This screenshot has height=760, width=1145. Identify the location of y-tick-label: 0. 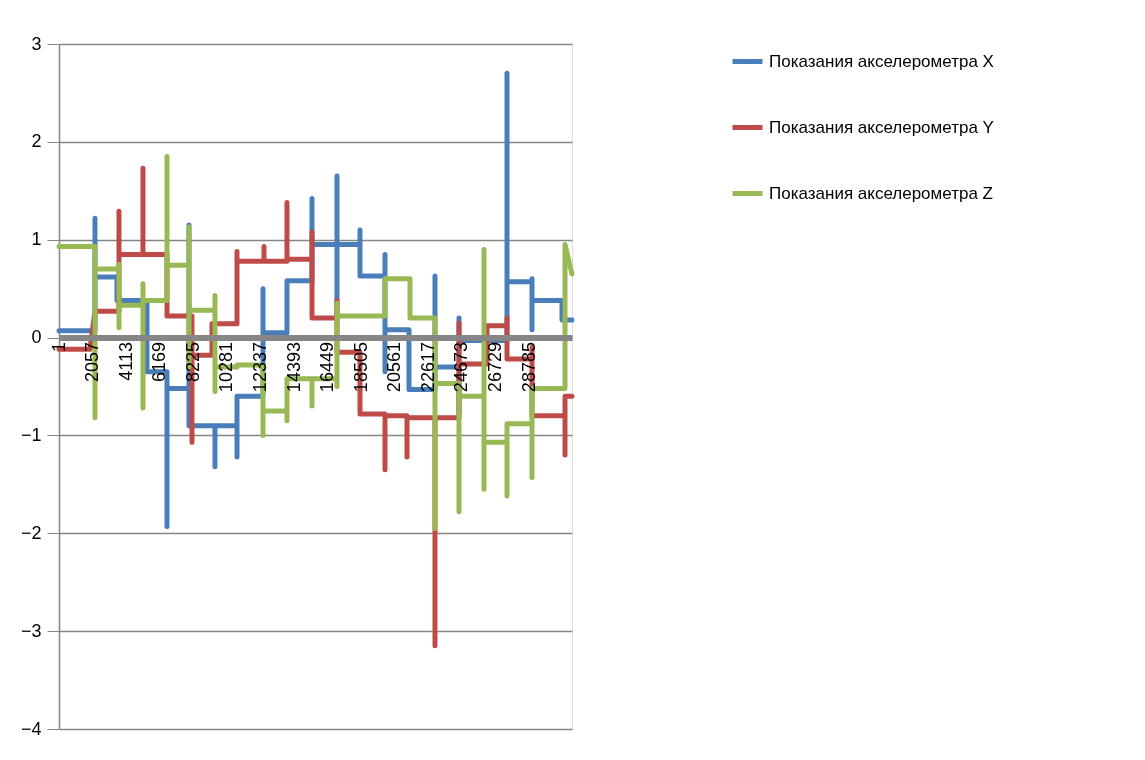
(36, 337).